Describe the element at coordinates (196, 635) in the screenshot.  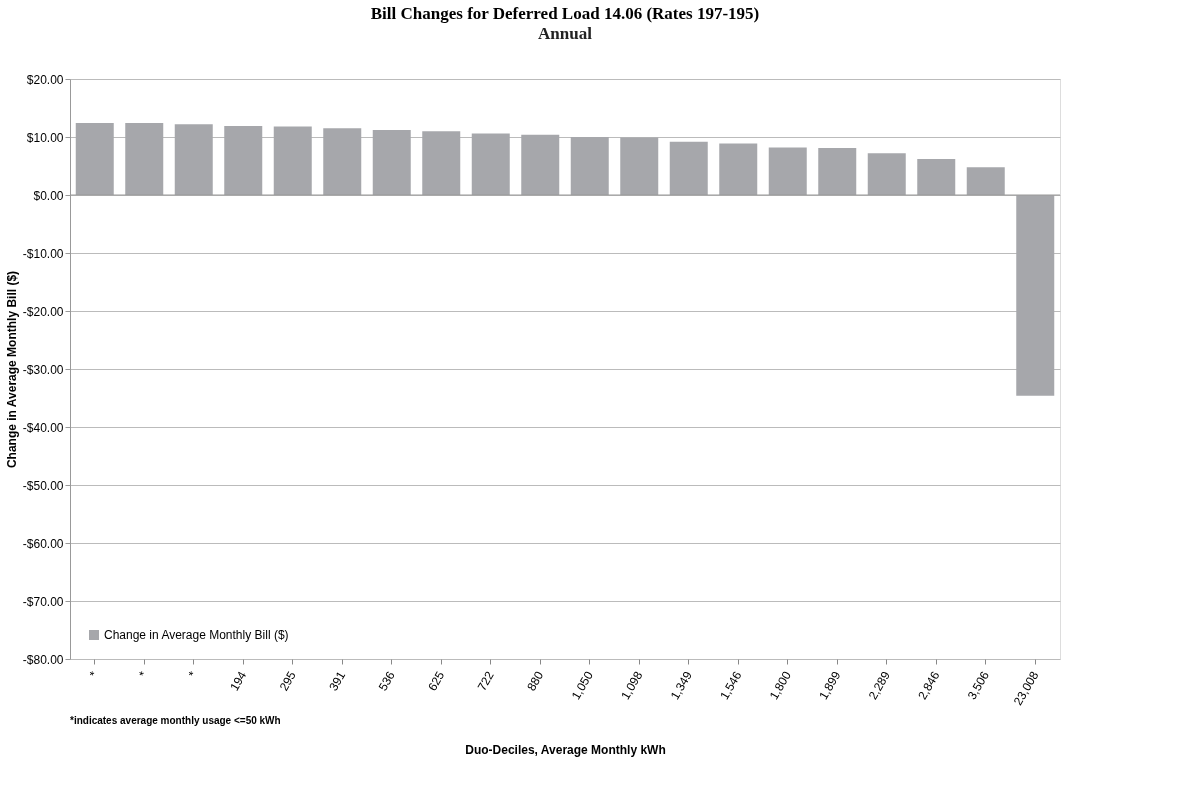
I see `legend-label: Change in Average Monthly Bill ($)` at that location.